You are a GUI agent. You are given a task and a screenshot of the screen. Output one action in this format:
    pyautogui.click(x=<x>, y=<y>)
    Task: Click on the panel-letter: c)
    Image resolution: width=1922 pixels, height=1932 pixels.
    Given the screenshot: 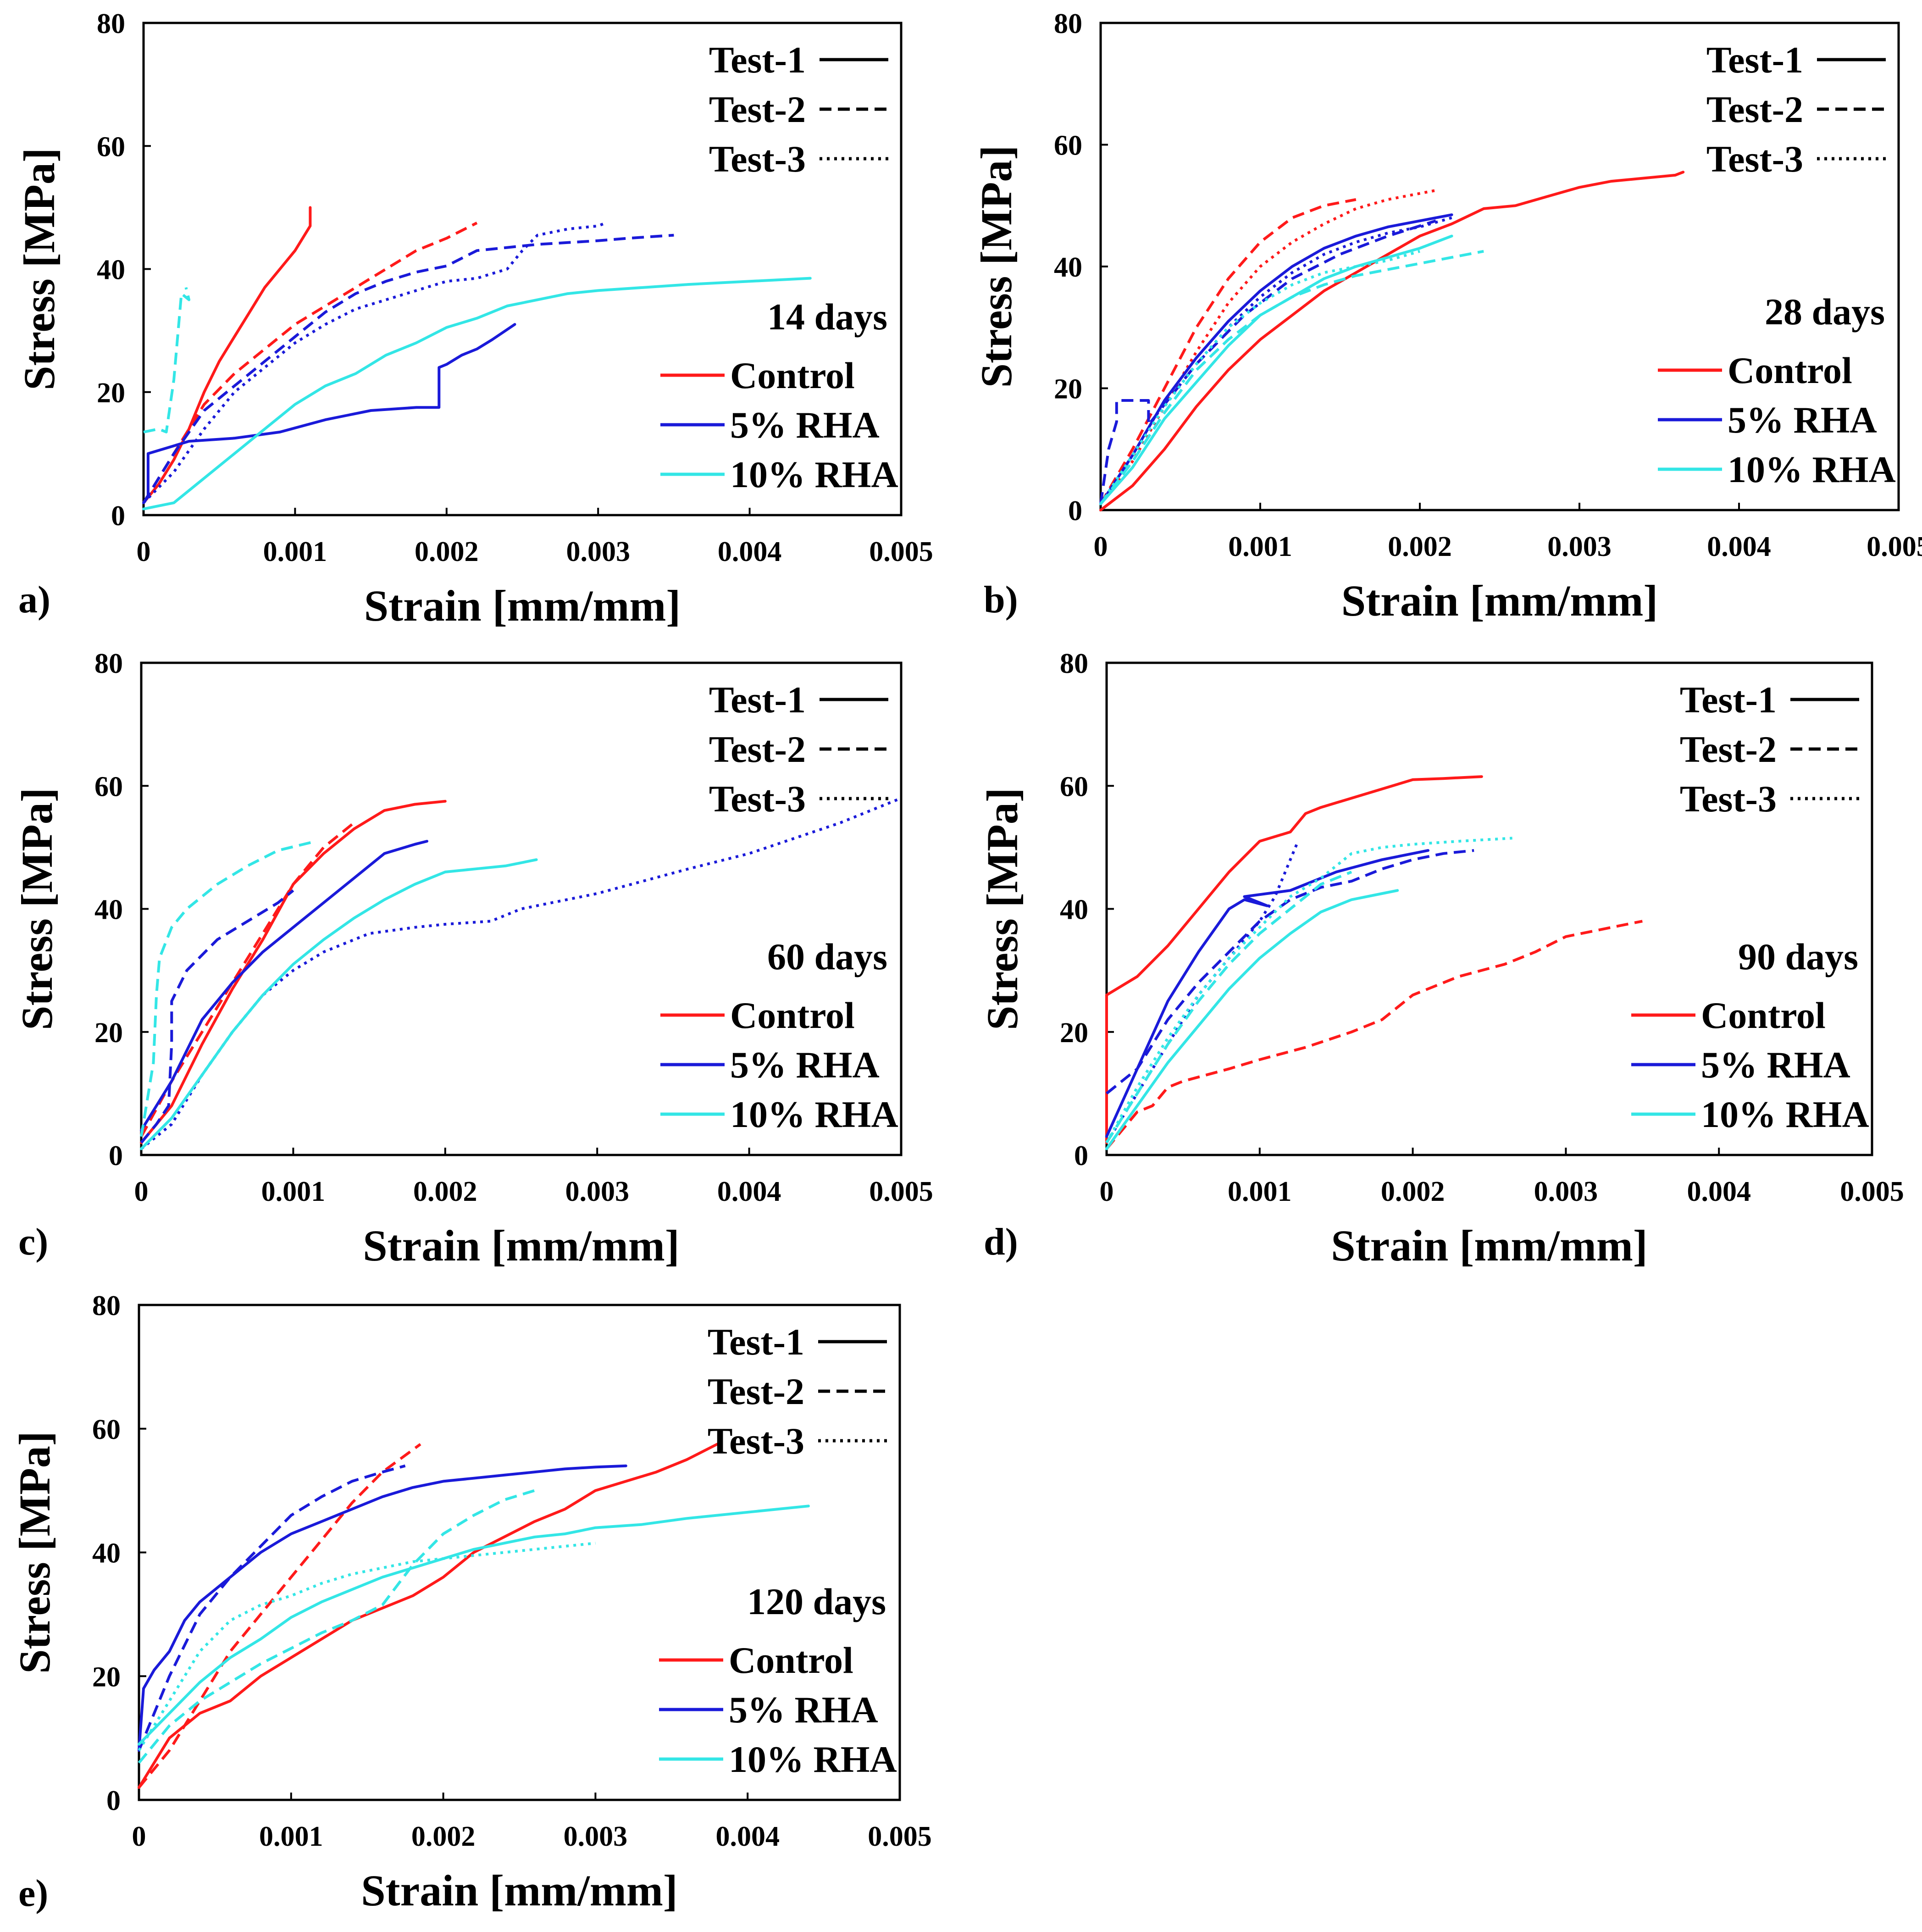 What is the action you would take?
    pyautogui.click(x=33, y=1242)
    